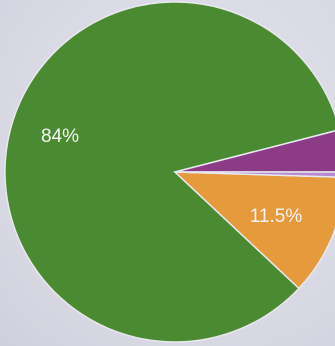  I want to click on slice-label-1: 84%, so click(60, 136).